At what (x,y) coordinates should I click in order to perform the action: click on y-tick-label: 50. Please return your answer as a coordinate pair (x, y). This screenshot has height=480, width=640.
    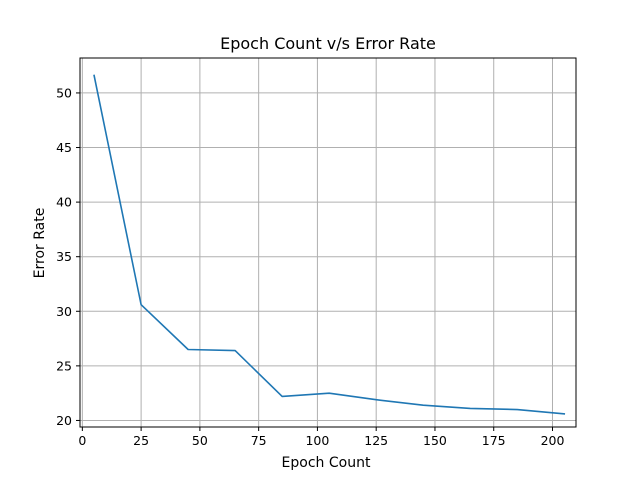
    Looking at the image, I should click on (64, 92).